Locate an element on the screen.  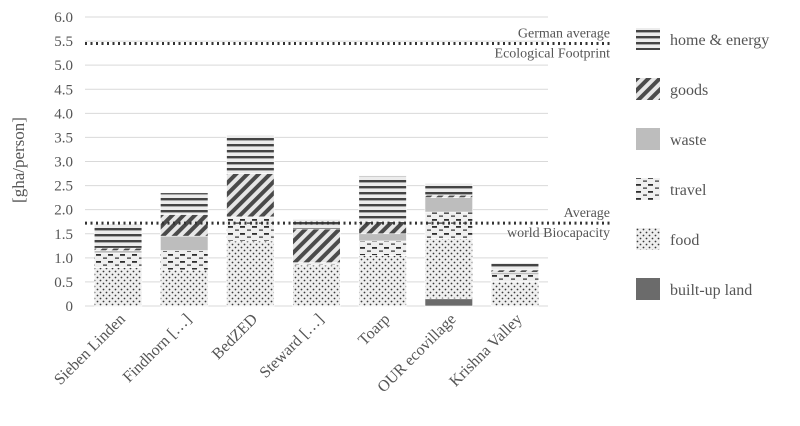
y-tick-label: 3.0 is located at coordinates (63, 163).